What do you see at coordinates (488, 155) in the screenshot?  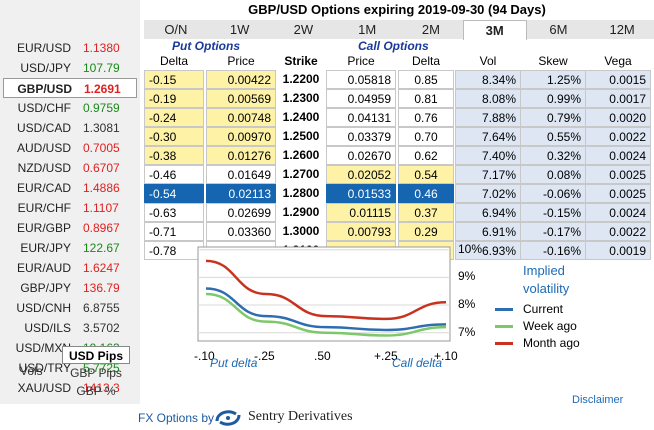 I see `vol-cell: 7.40%` at bounding box center [488, 155].